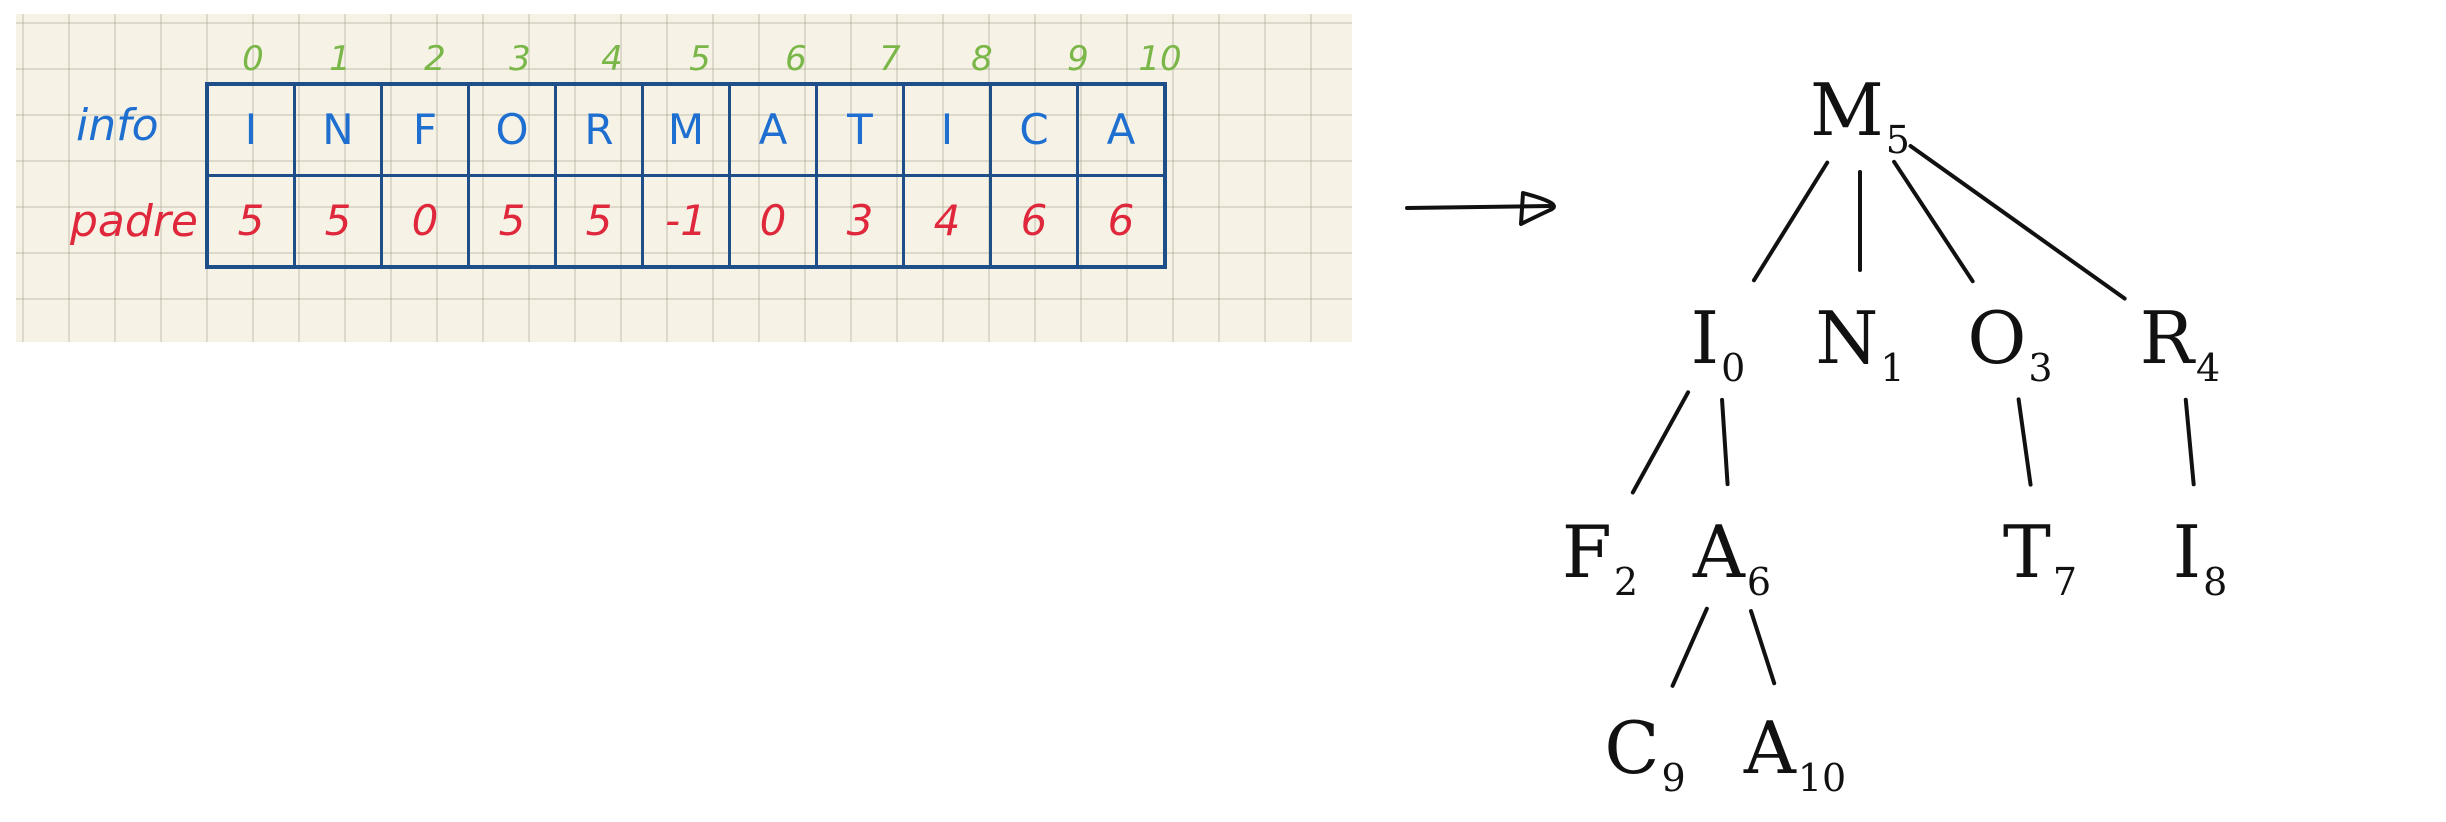 This screenshot has height=822, width=2446. What do you see at coordinates (1078, 59) in the screenshot?
I see `index-label: 9` at bounding box center [1078, 59].